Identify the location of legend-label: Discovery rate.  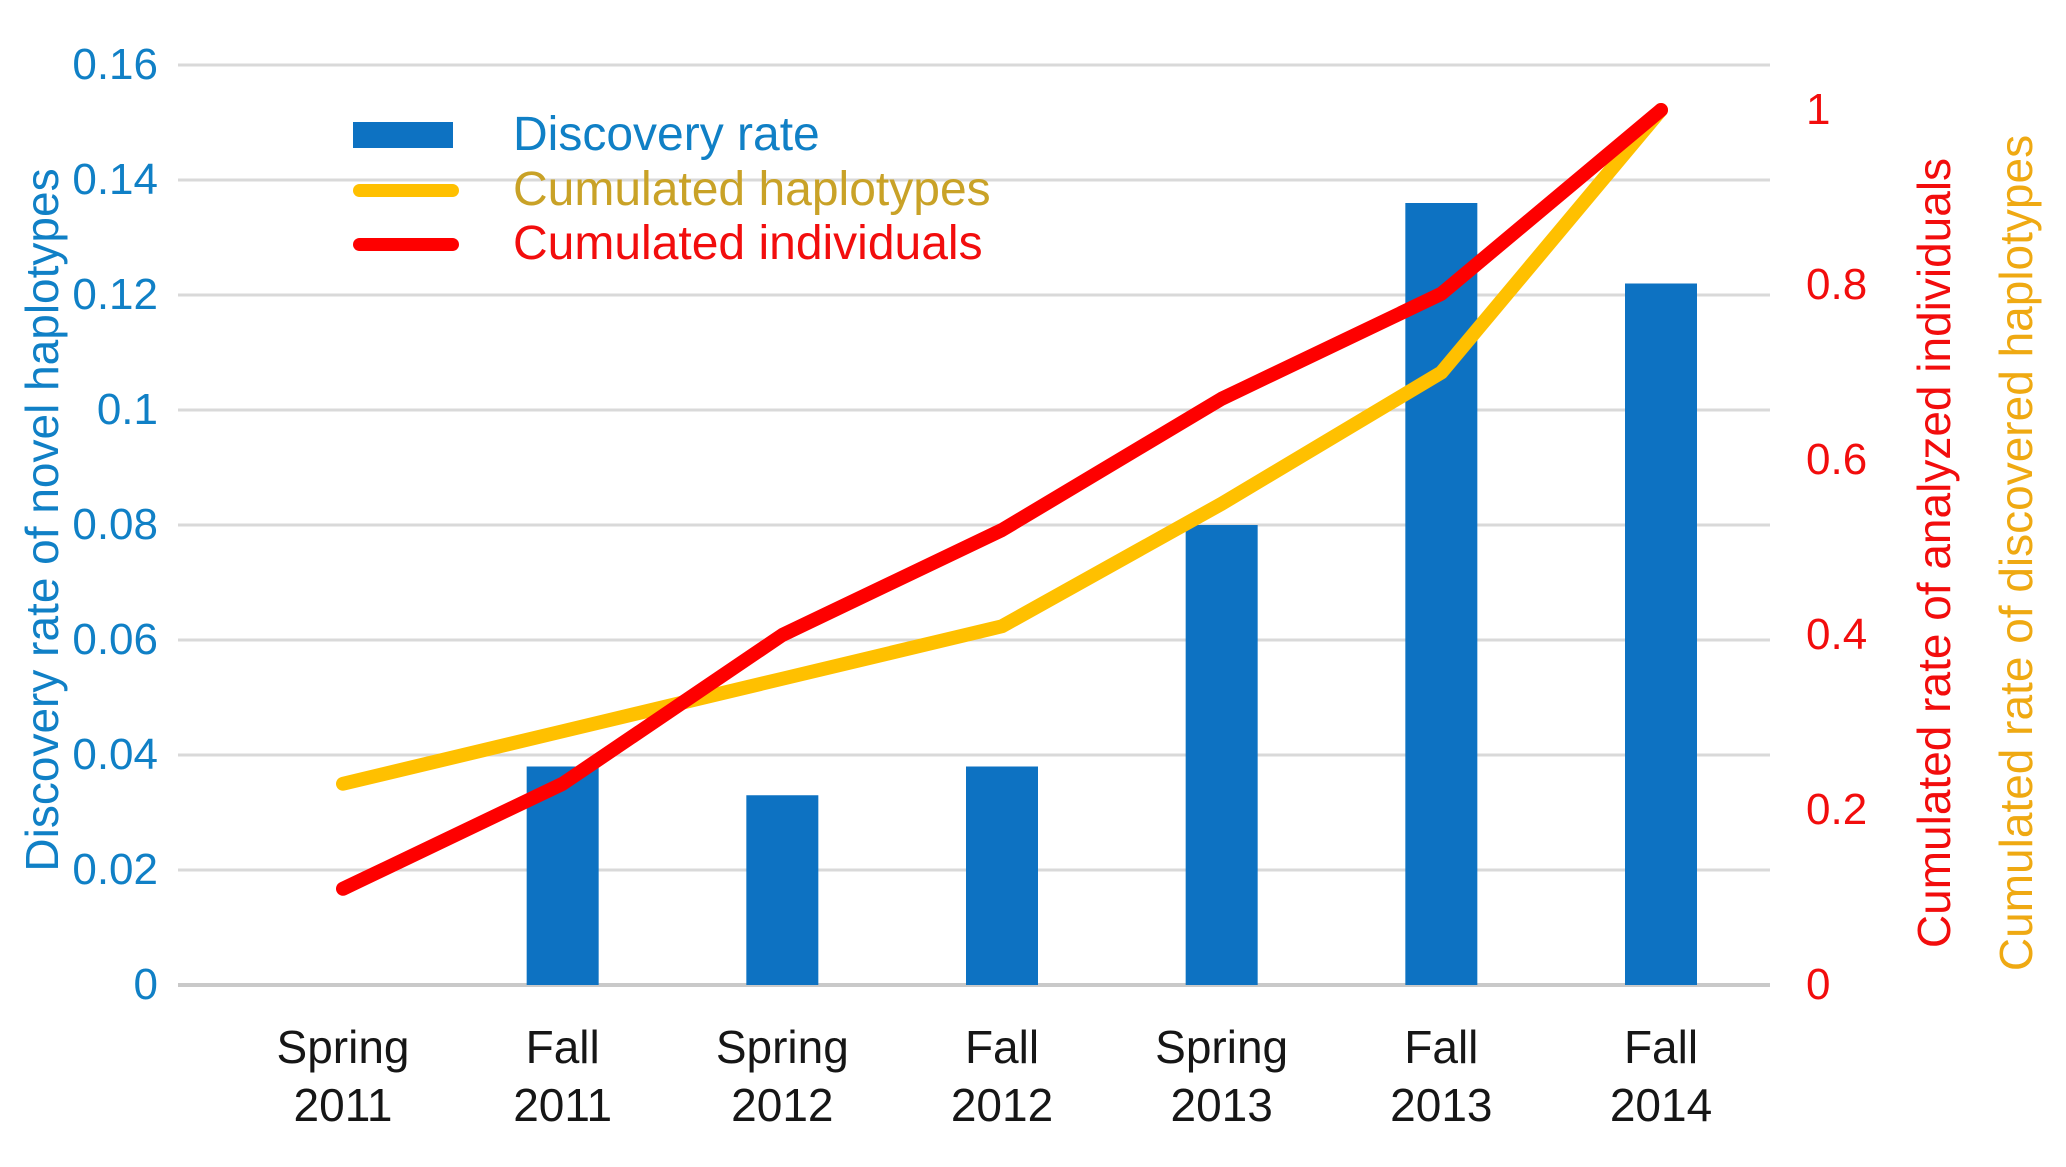
(666, 134).